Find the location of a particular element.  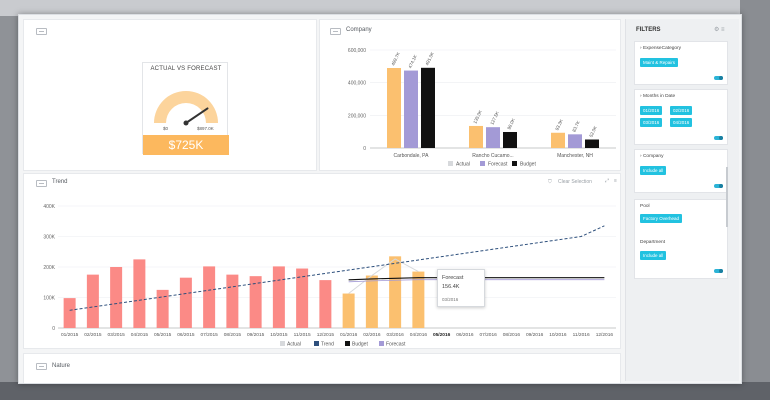

filter-chip: Factory Overhead is located at coordinates (661, 218).